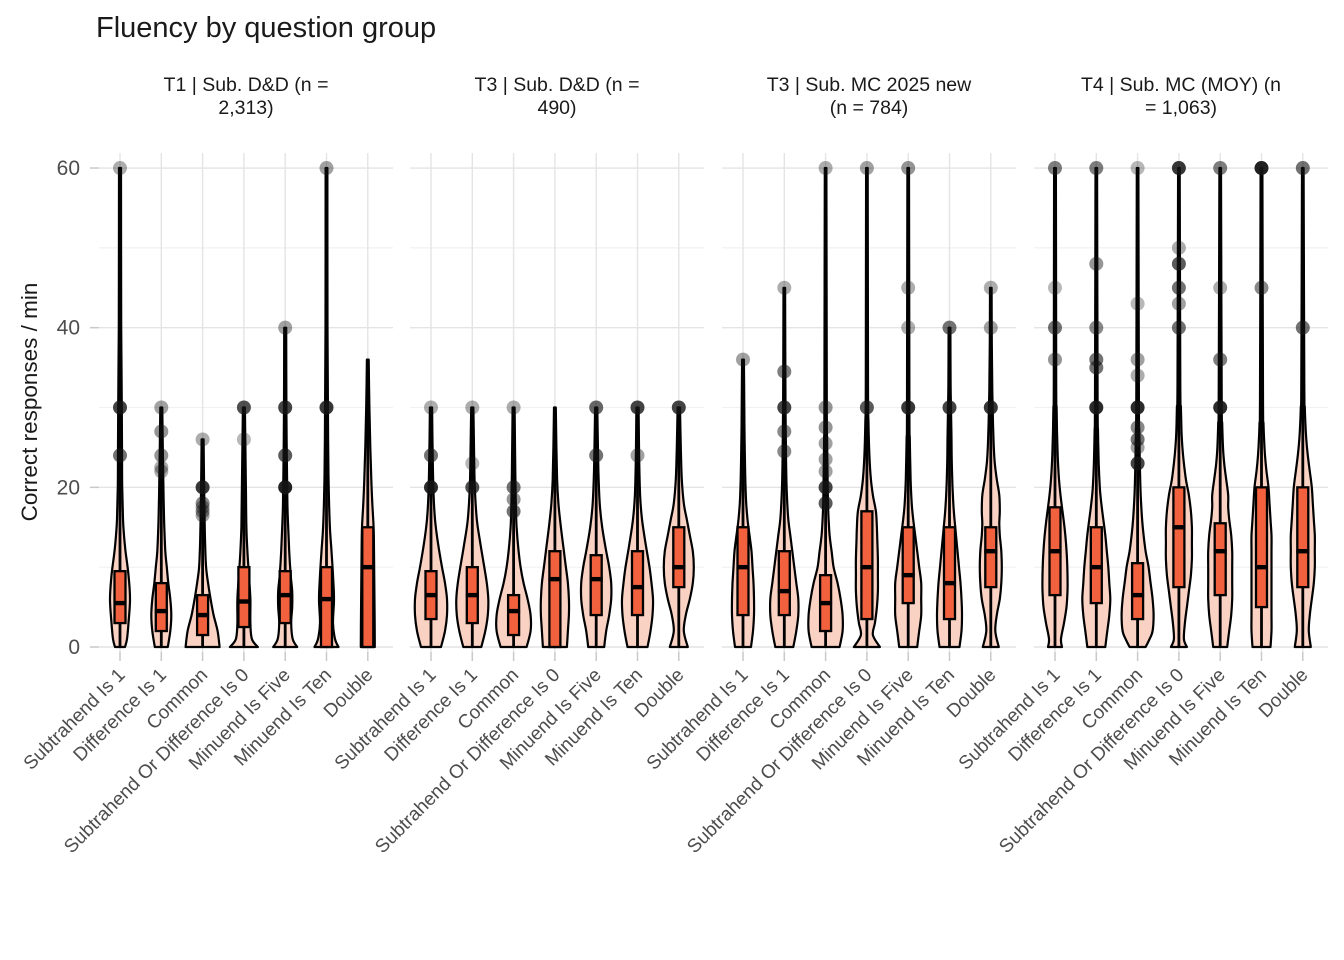 The width and height of the screenshot is (1344, 960). Describe the element at coordinates (74, 647) in the screenshot. I see `y-tick-label: 0` at that location.